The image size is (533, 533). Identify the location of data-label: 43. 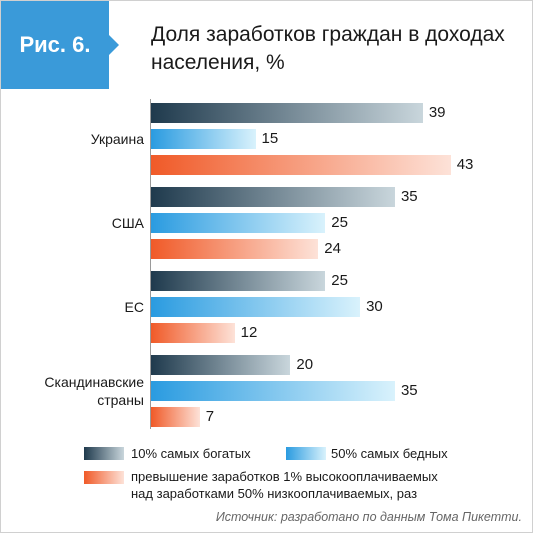
(465, 164).